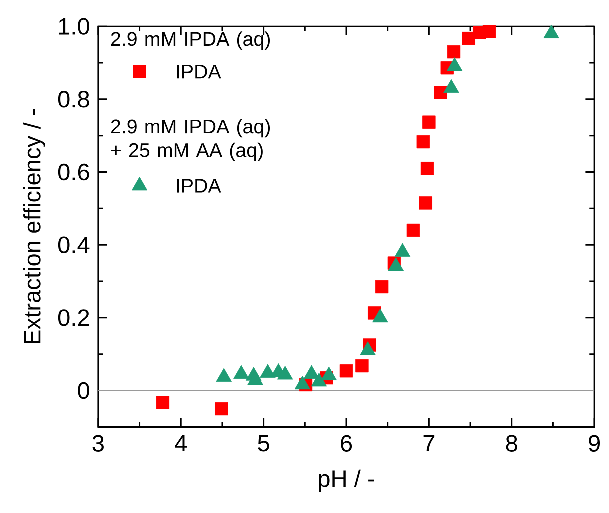 The image size is (609, 513). What do you see at coordinates (74, 99) in the screenshot?
I see `y-tick-label: 0.8` at bounding box center [74, 99].